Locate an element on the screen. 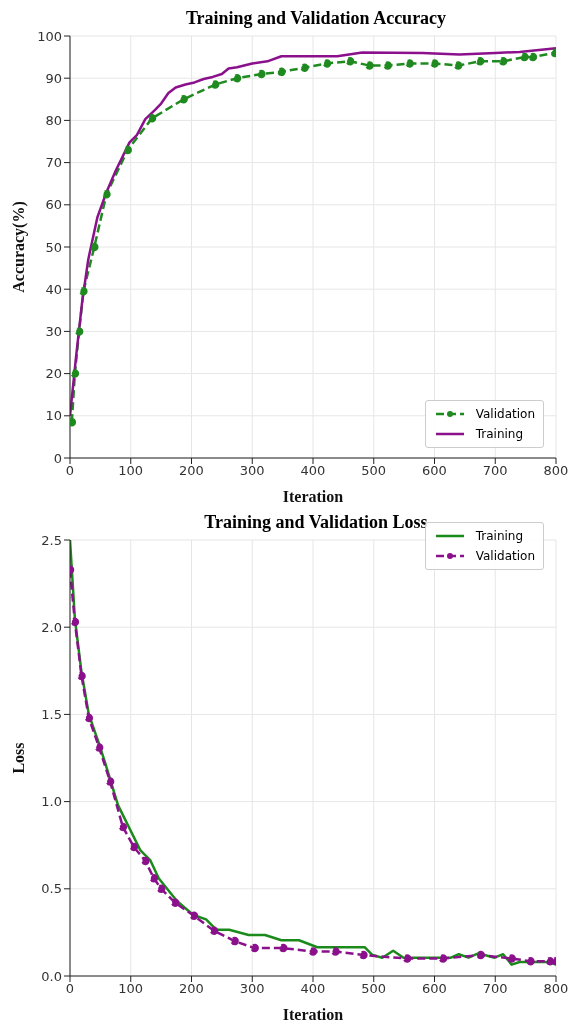 The height and width of the screenshot is (1034, 584). chart-title: Training and Validation Accuracy is located at coordinates (316, 19).